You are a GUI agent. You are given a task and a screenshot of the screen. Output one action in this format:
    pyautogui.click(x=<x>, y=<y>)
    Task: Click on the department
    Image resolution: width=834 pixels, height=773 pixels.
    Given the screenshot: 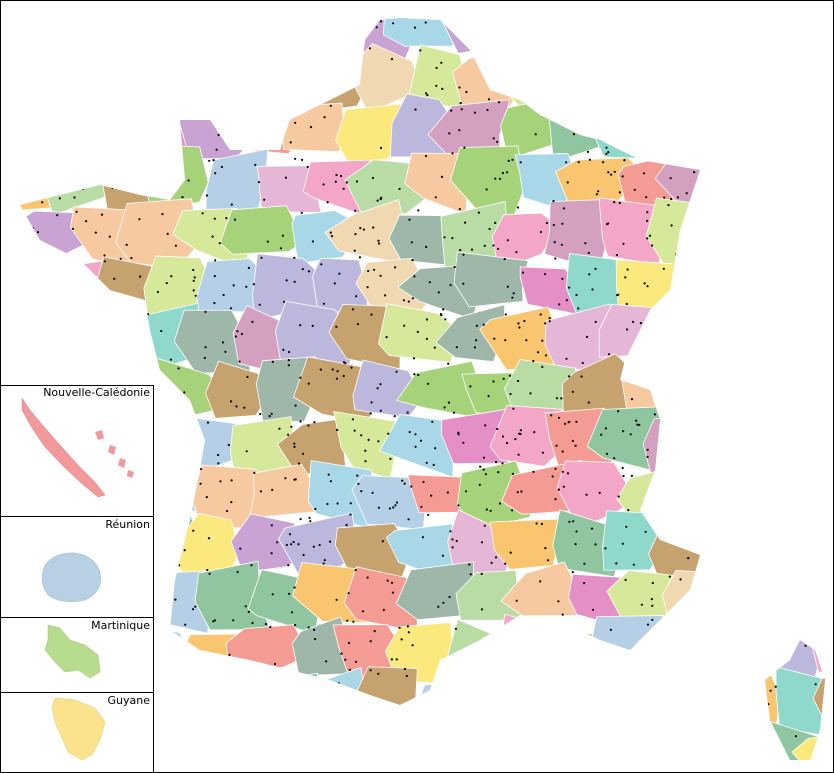 What is the action you would take?
    pyautogui.click(x=470, y=333)
    